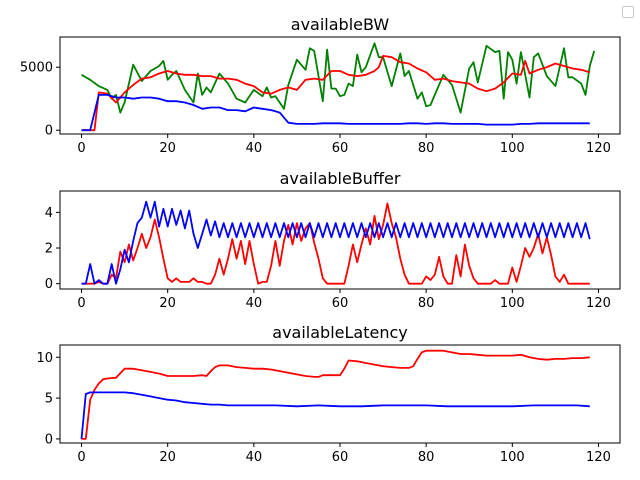 The width and height of the screenshot is (640, 480). Describe the element at coordinates (49, 249) in the screenshot. I see `y-tick-label: 2` at that location.